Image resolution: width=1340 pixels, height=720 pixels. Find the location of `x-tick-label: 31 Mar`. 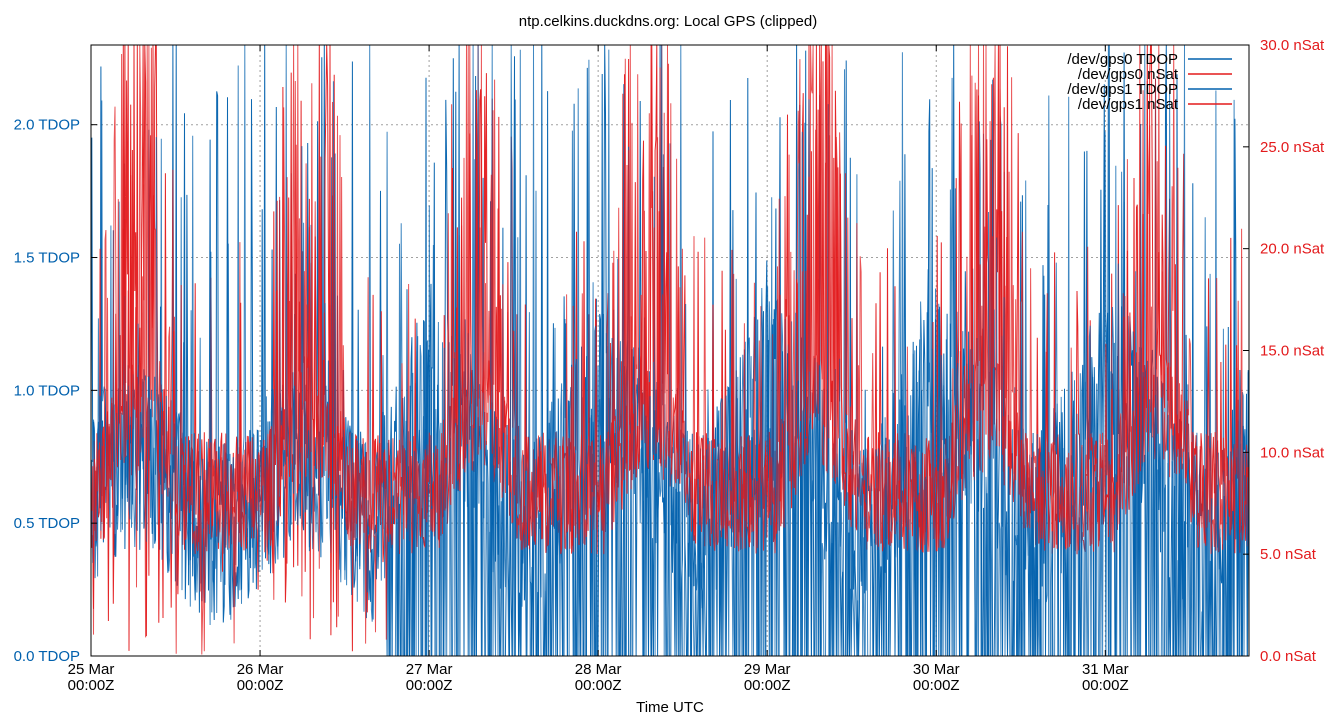

x-tick-label: 31 Mar is located at coordinates (1105, 669).